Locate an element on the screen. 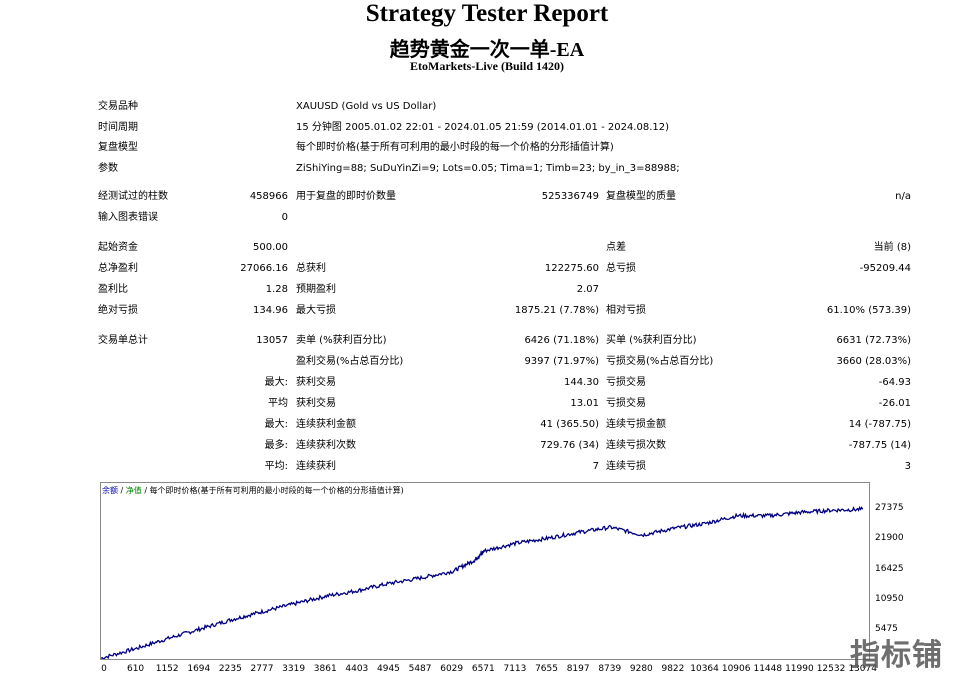 The height and width of the screenshot is (677, 974). profit-factor-label: 盈利比 is located at coordinates (113, 289).